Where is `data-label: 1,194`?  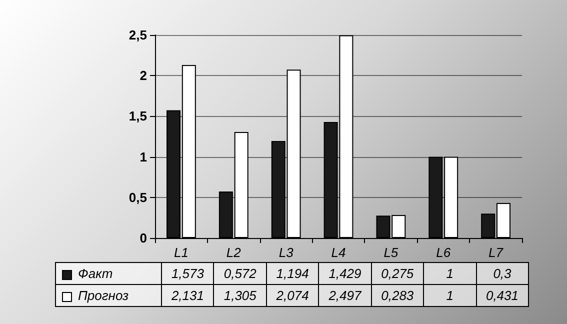
data-label: 1,194 is located at coordinates (292, 273).